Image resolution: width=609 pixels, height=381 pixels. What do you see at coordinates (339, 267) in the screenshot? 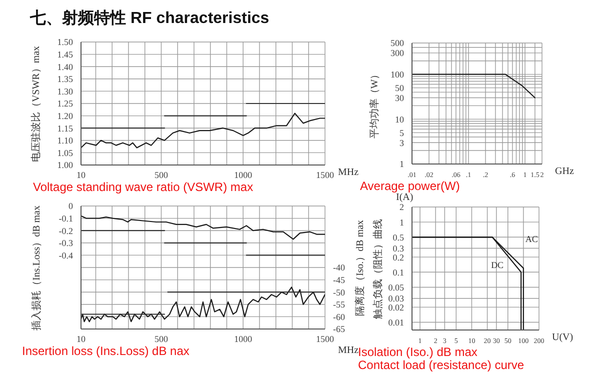
I see `y2-tick-label: -40` at bounding box center [339, 267].